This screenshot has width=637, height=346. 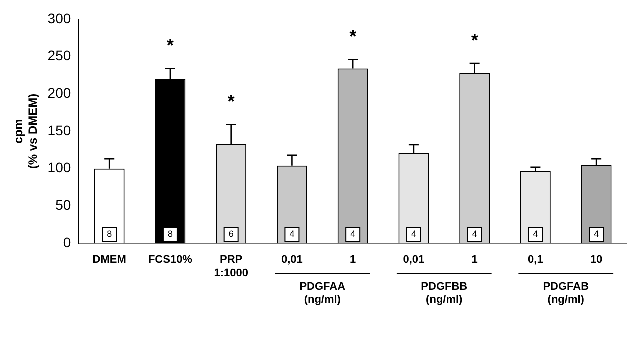 I want to click on text: PDGFBB (ng/ml), so click(x=444, y=293).